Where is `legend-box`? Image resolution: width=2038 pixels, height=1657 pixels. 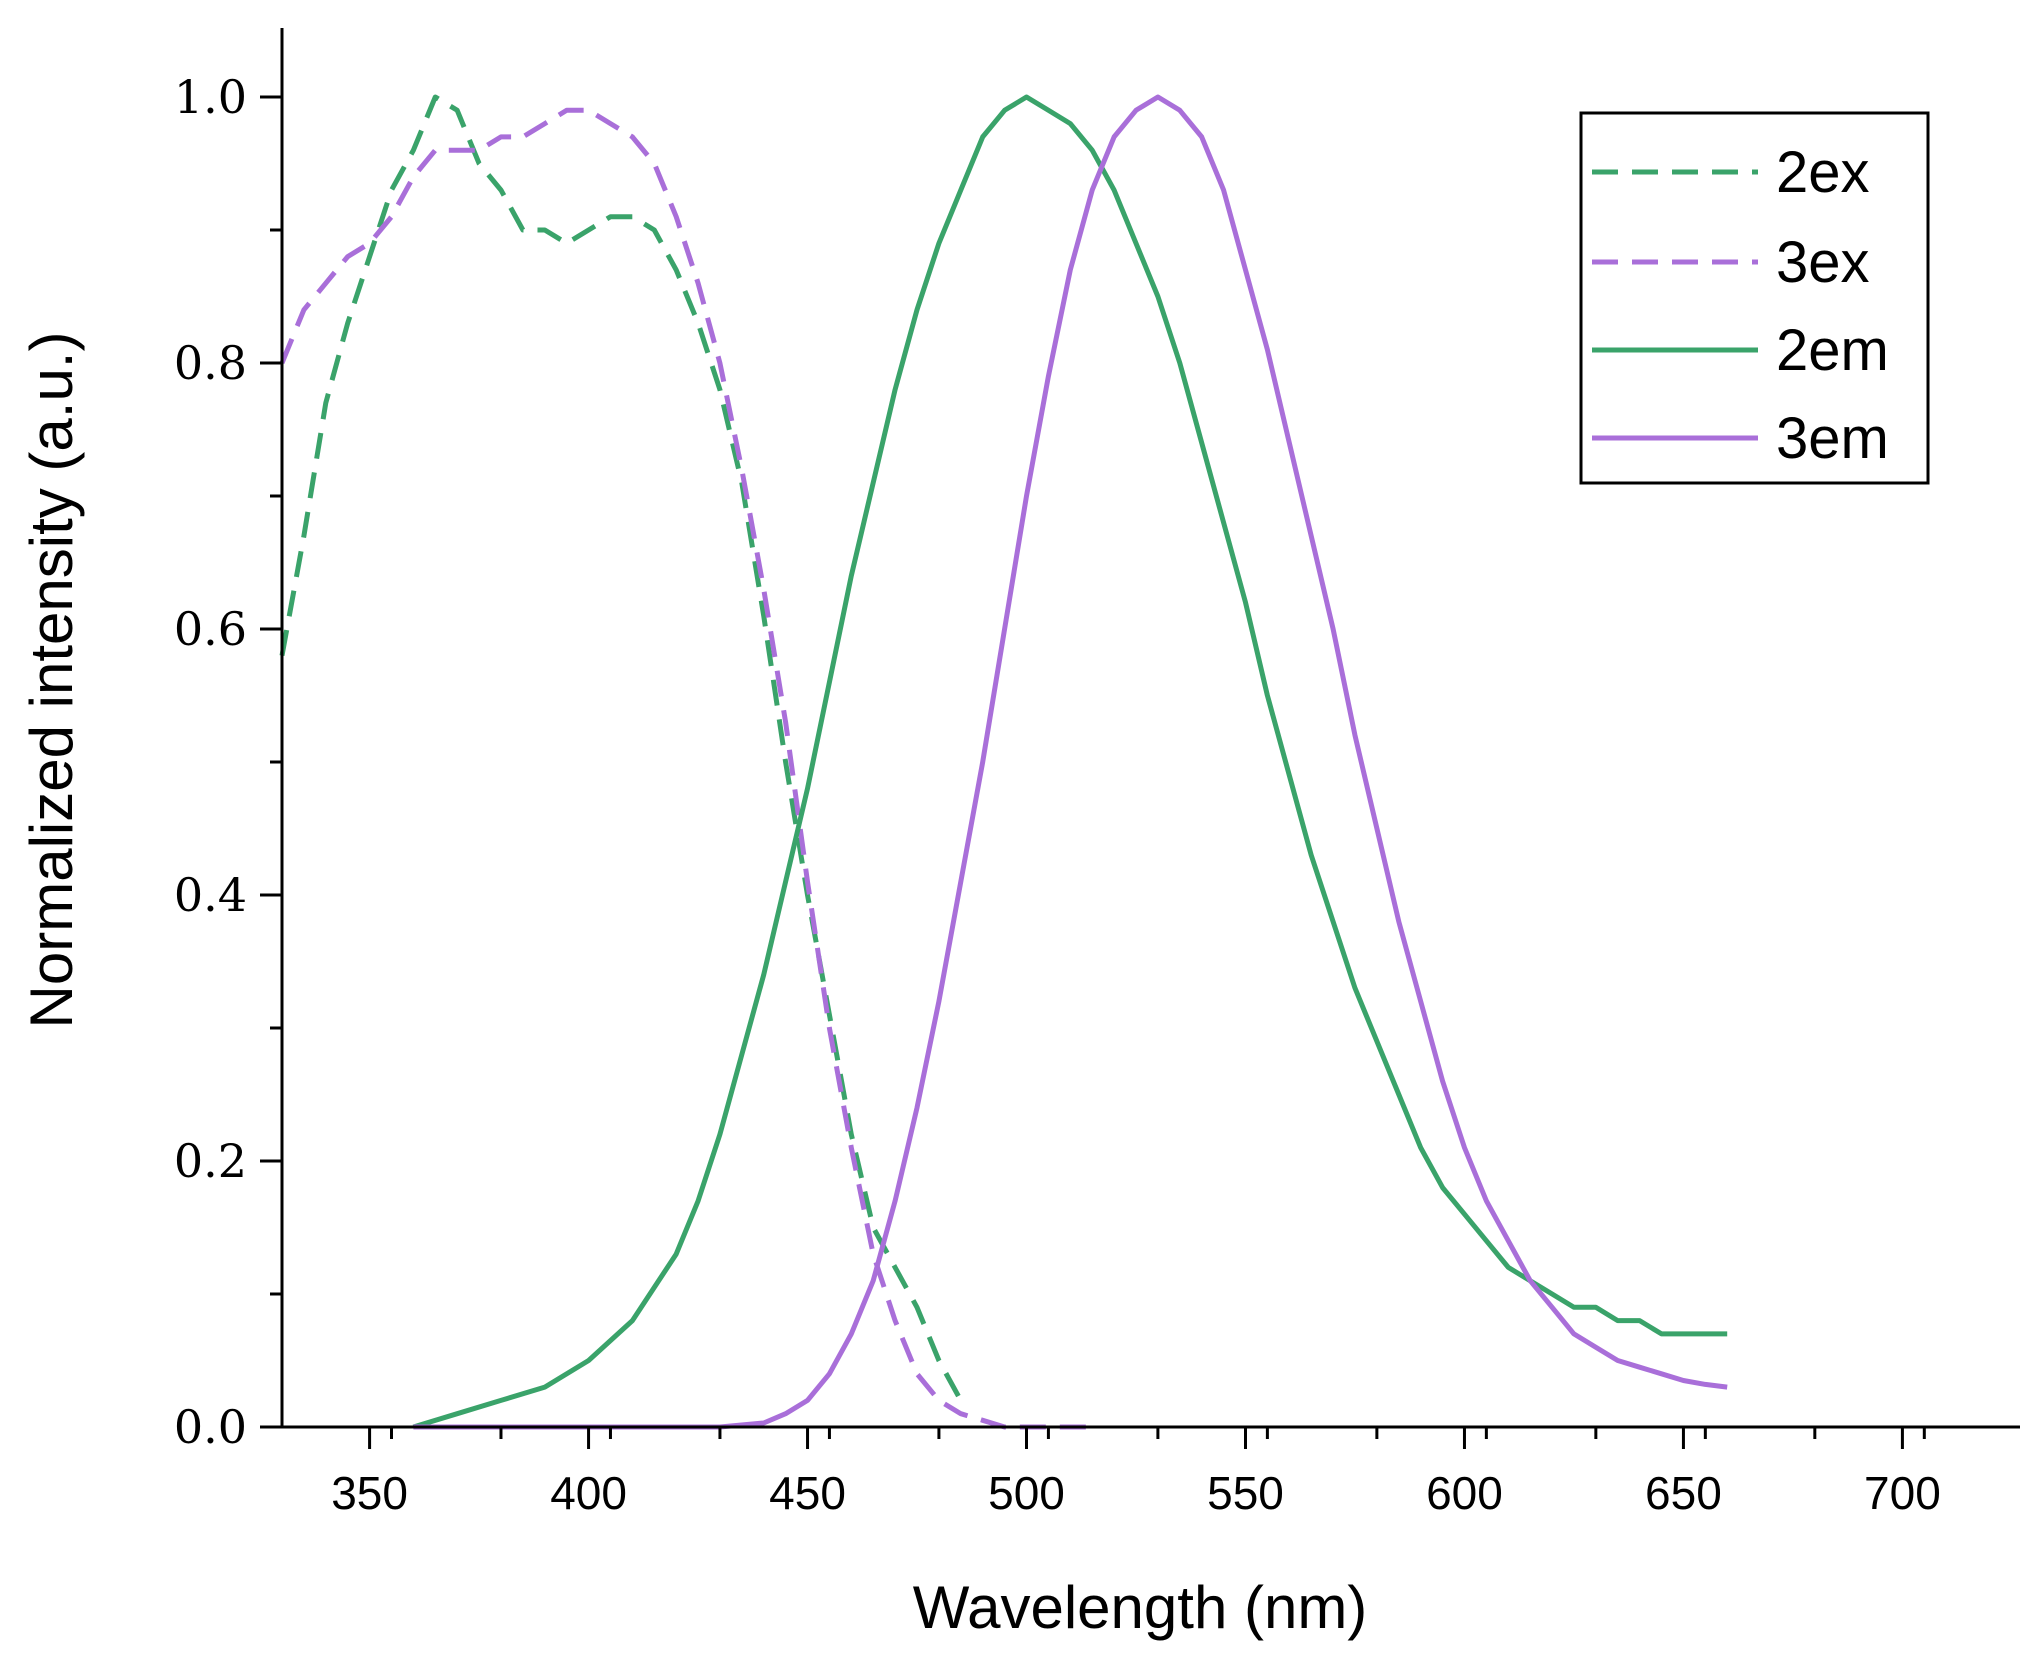
legend-box is located at coordinates (1754, 298).